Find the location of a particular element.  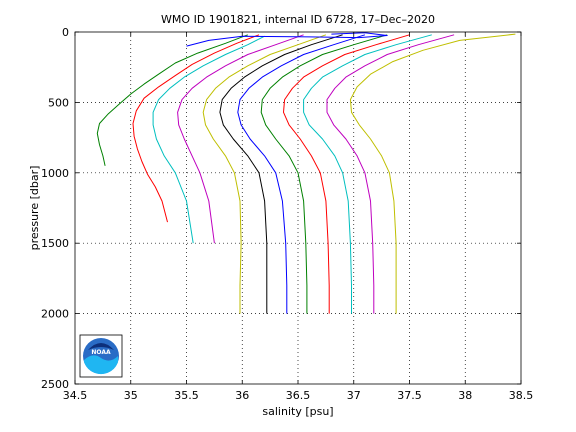

y-tick-label: 2000 is located at coordinates (55, 314).